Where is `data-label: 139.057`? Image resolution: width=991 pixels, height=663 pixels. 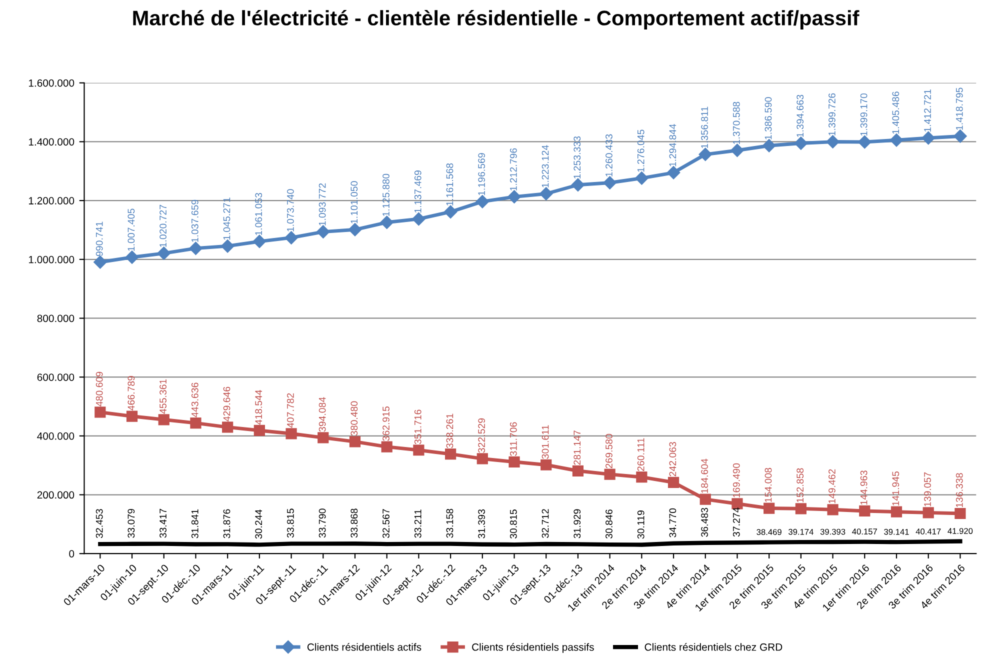 data-label: 139.057 is located at coordinates (927, 489).